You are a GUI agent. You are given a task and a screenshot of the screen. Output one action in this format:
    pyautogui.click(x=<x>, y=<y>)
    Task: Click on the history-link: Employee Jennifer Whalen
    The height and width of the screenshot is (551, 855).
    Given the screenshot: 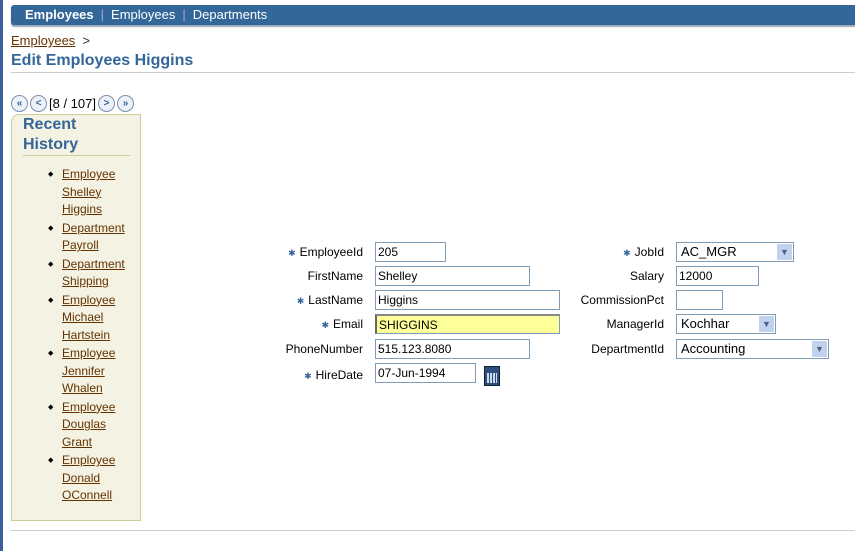 What is the action you would take?
    pyautogui.click(x=89, y=370)
    